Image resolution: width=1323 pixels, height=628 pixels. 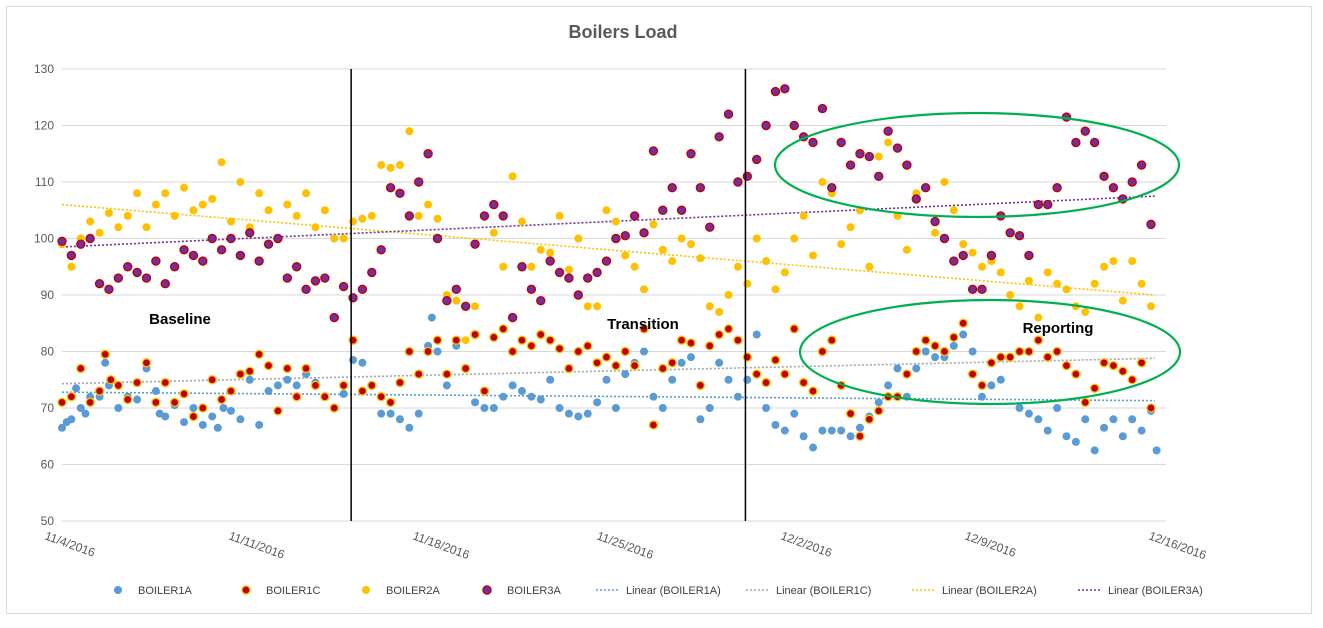 I want to click on x-tick-label: 11/25/2016, so click(x=625, y=546).